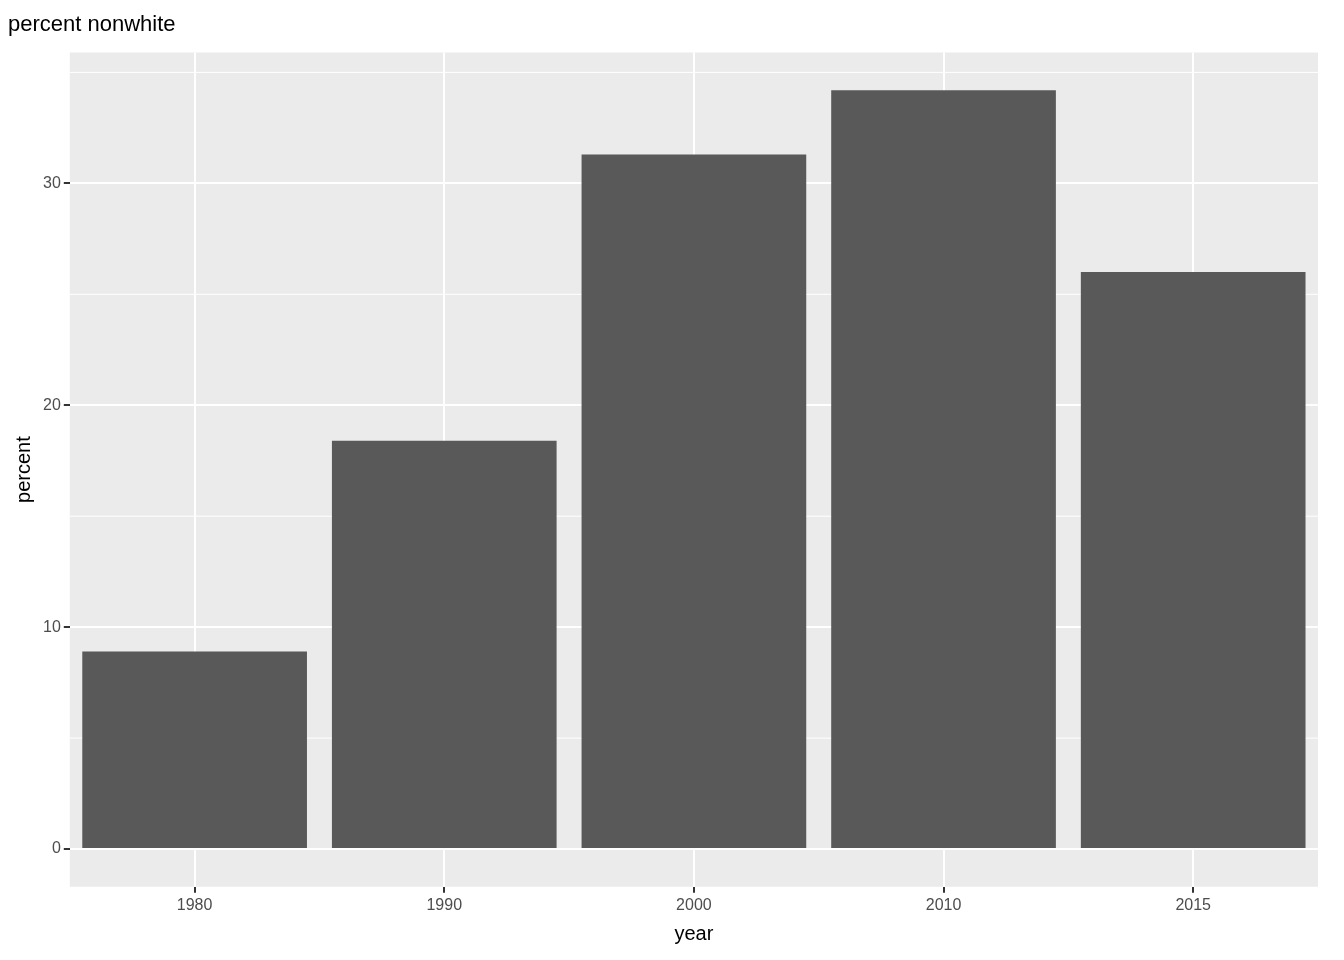 The height and width of the screenshot is (960, 1344). I want to click on x-axis-title: year, so click(694, 932).